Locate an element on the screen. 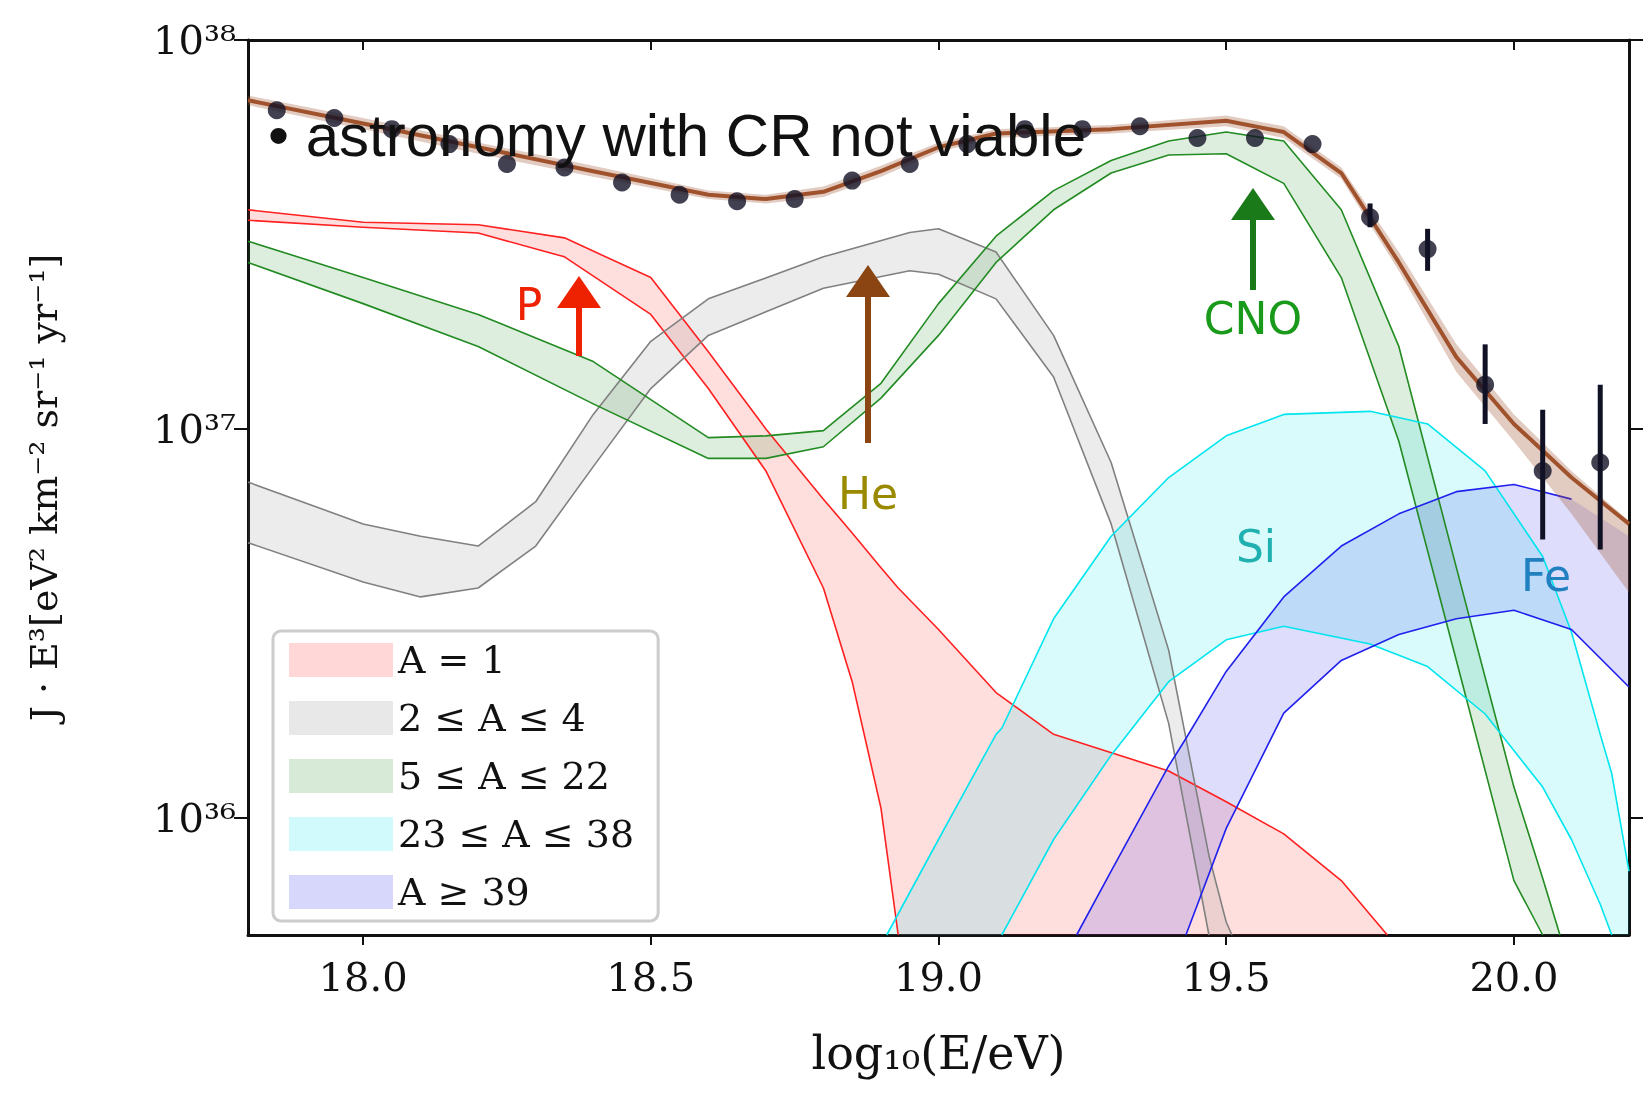  legend-label: A = 1 is located at coordinates (451, 660).